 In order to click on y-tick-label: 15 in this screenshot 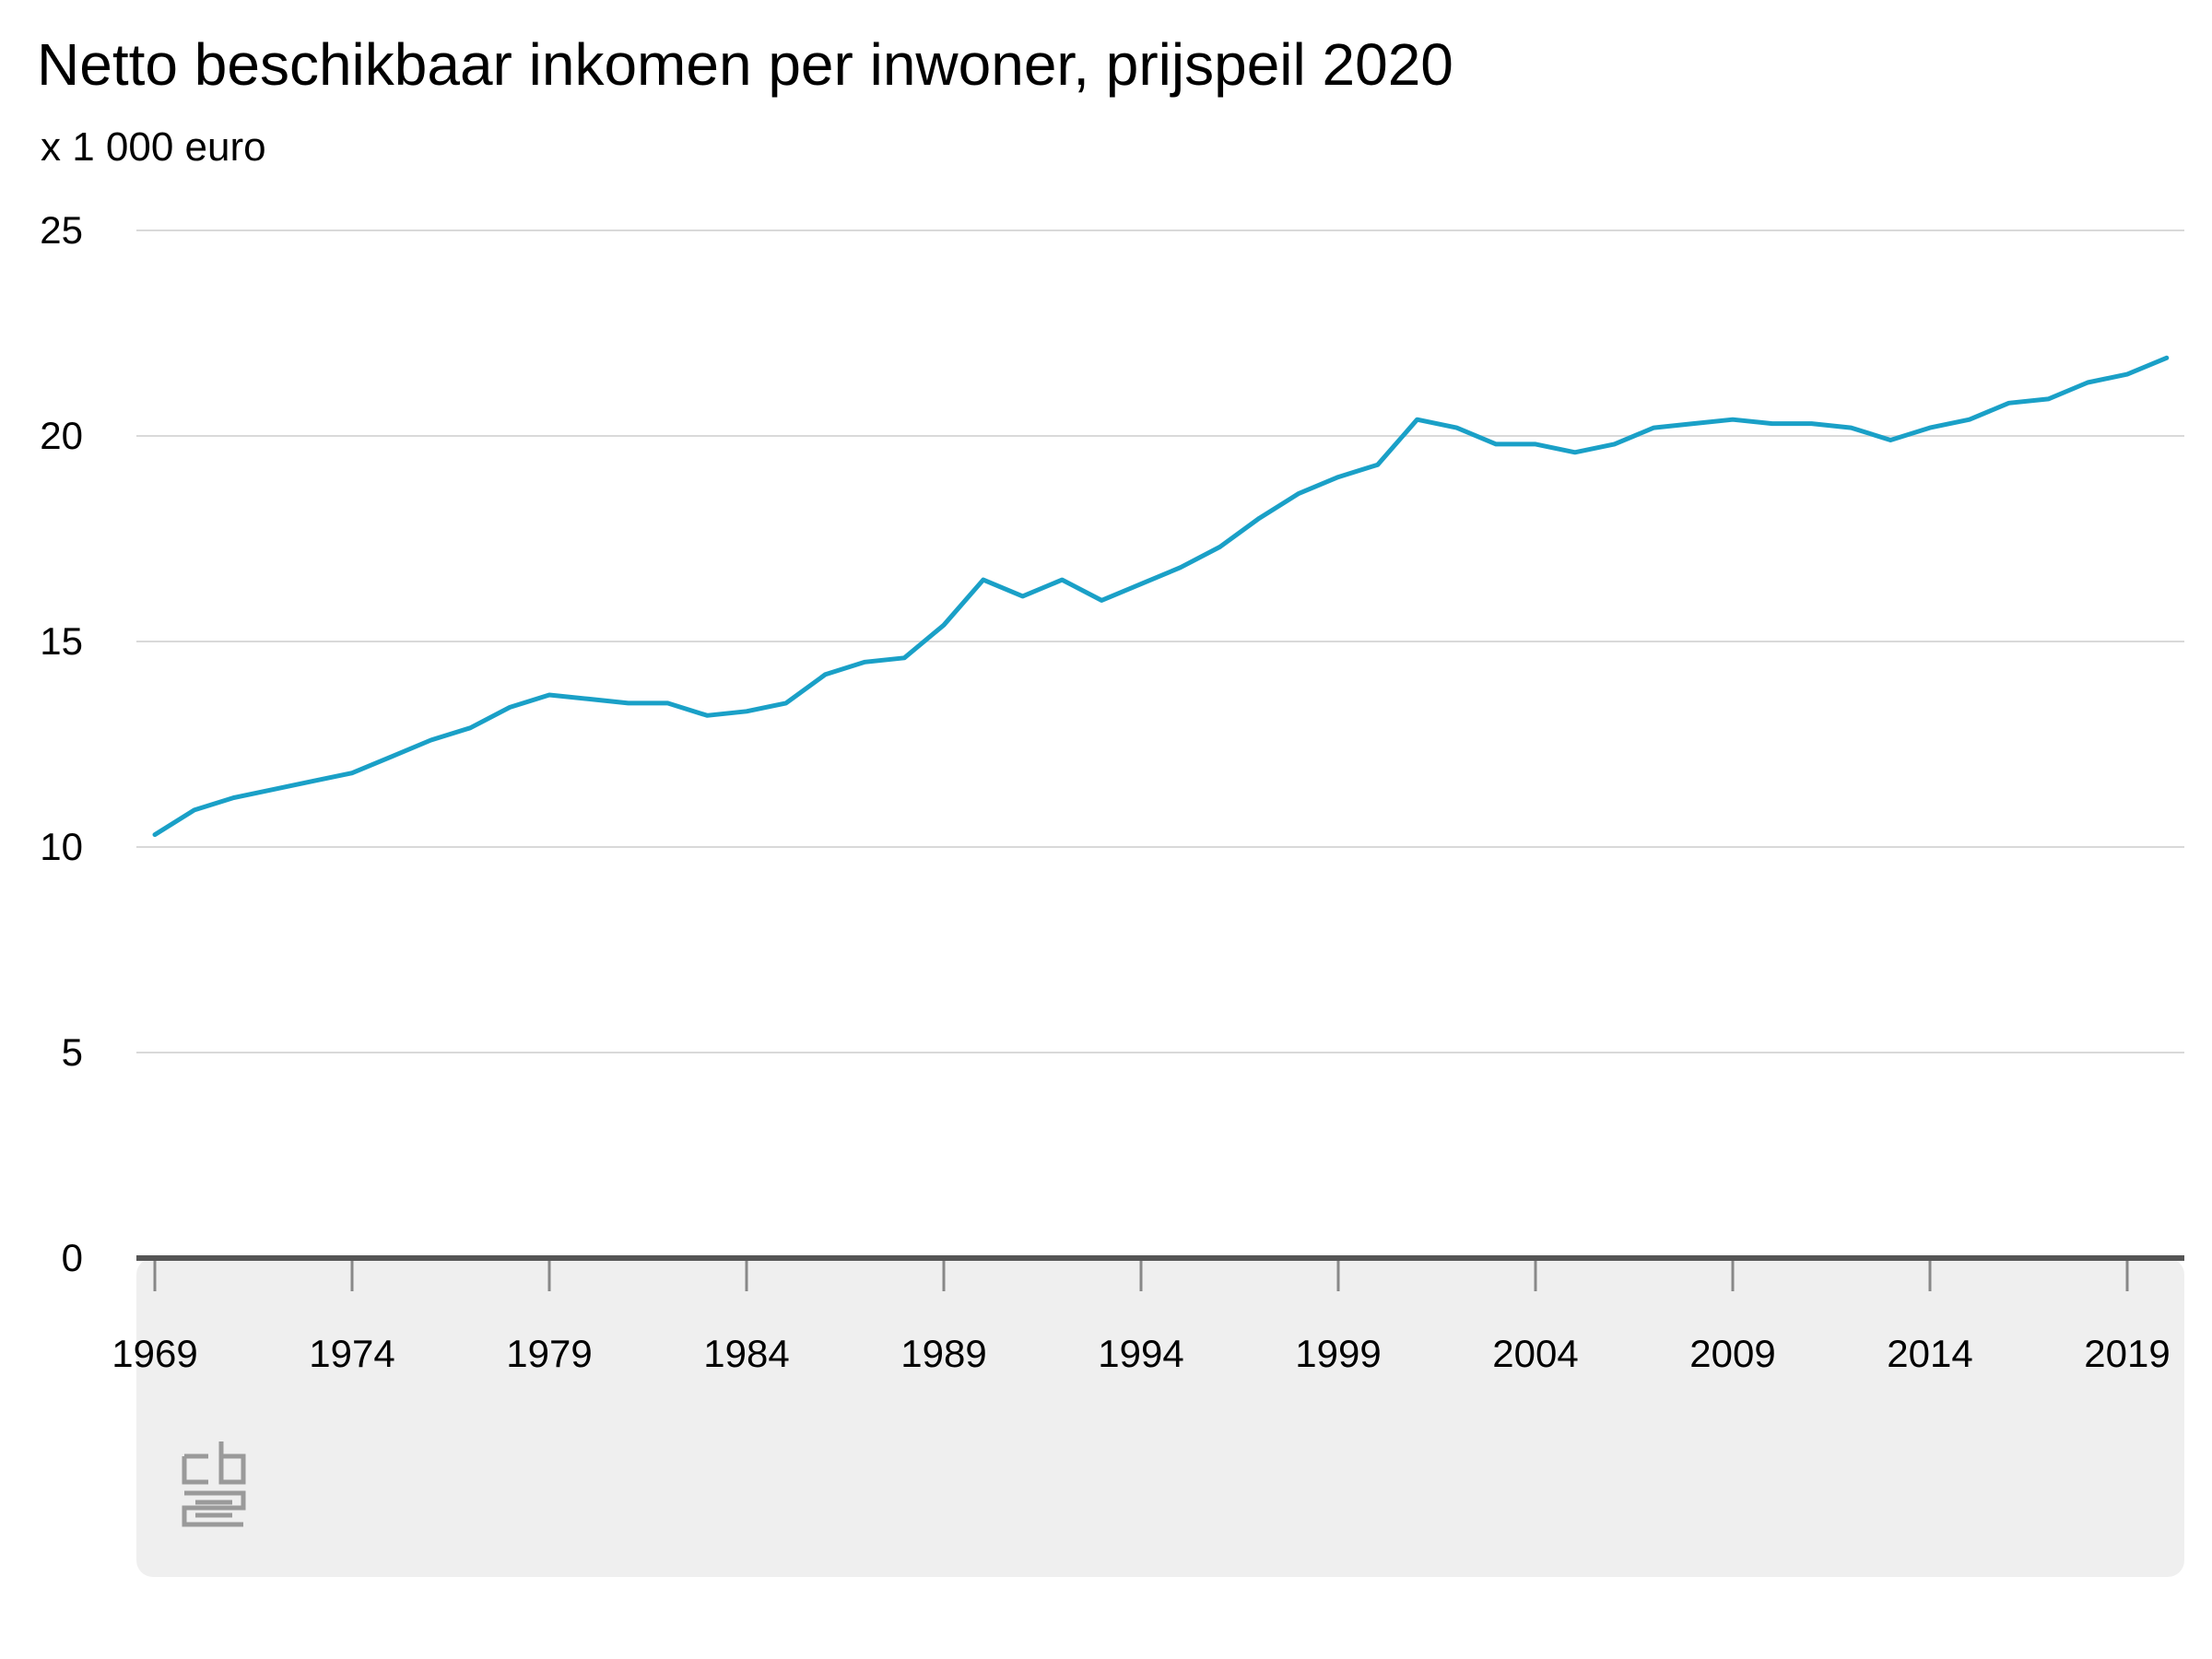, I will do `click(61, 641)`.